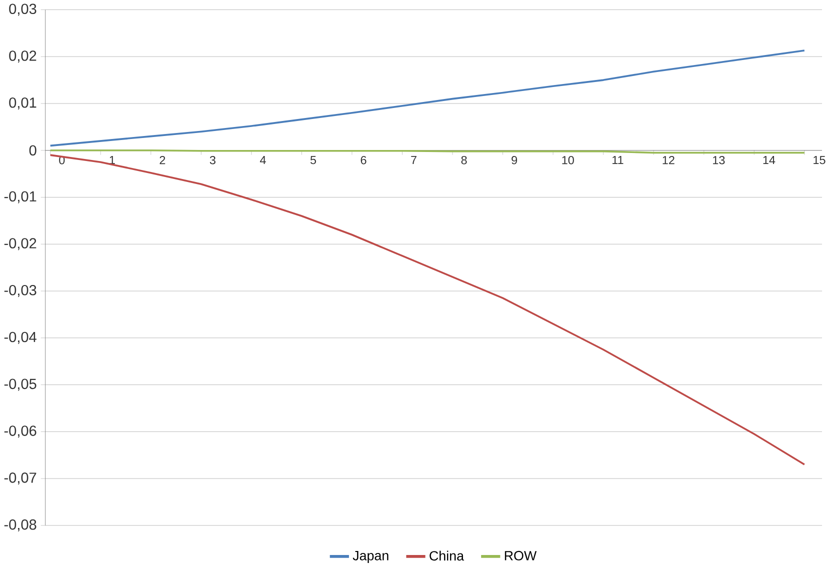  Describe the element at coordinates (568, 160) in the screenshot. I see `x-tick-label: 10` at that location.